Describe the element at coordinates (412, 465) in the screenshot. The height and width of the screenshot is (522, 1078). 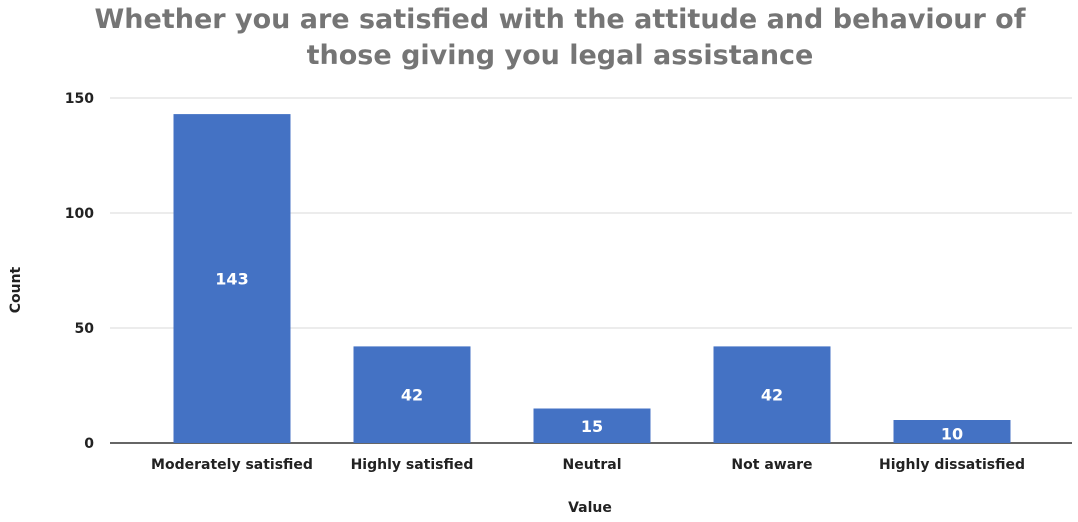
I see `x-tick-label: Highly satisfied` at that location.